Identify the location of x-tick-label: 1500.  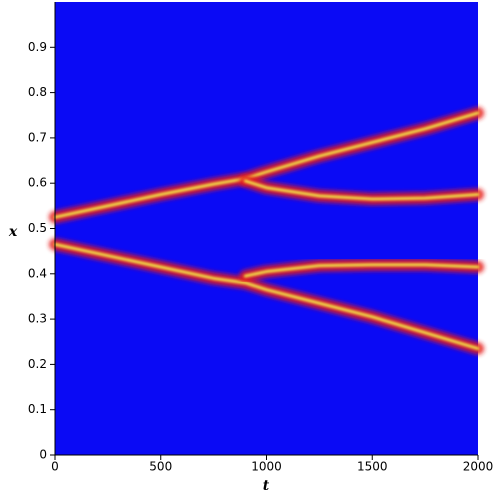
(372, 467).